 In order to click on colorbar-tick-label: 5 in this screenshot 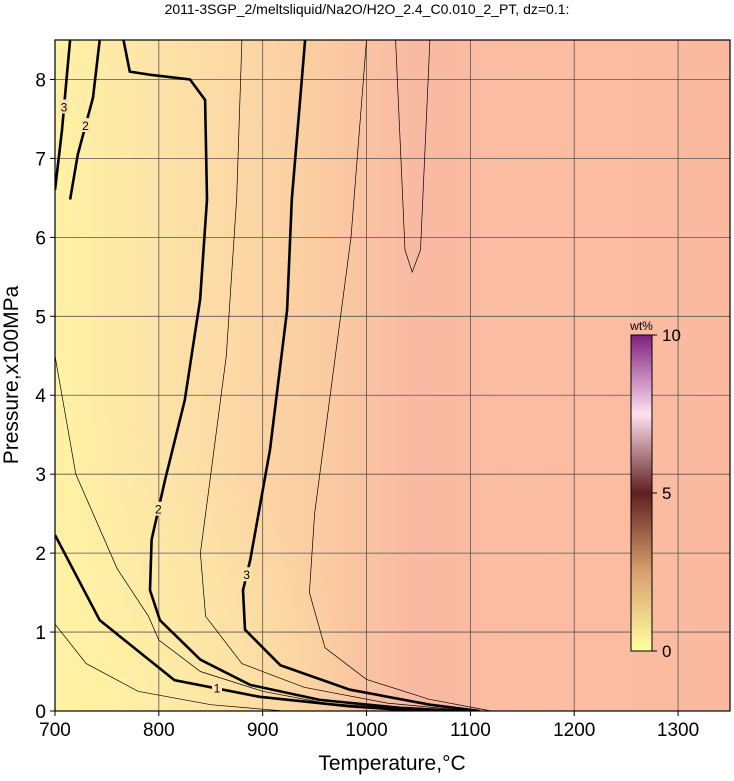, I will do `click(666, 493)`.